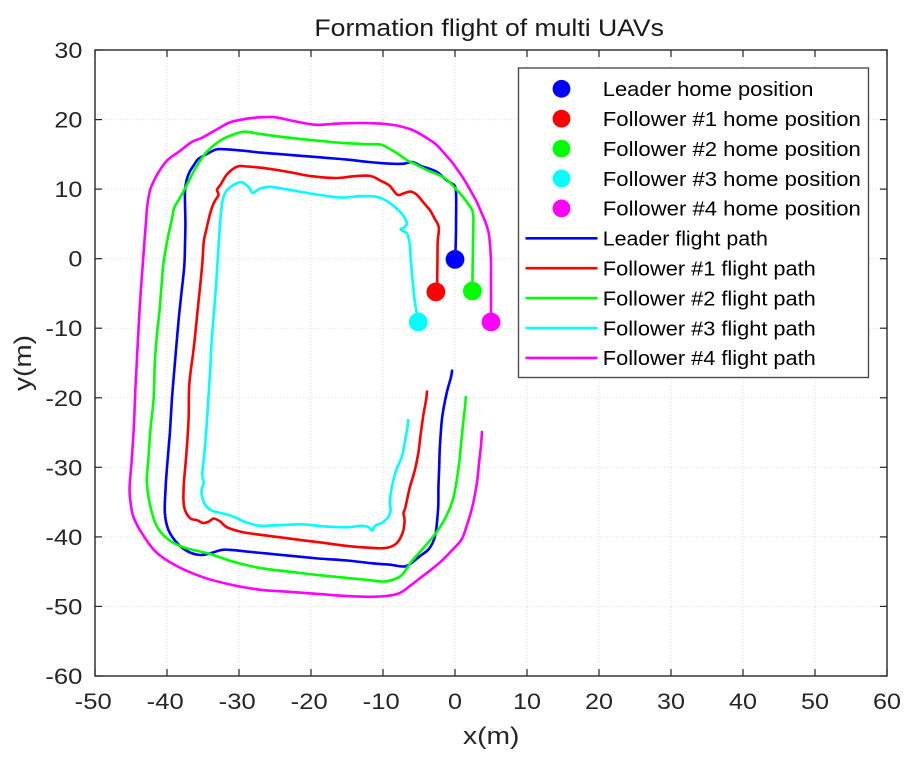 The image size is (917, 767). Describe the element at coordinates (732, 120) in the screenshot. I see `svg-text: Follower #1 home position` at that location.